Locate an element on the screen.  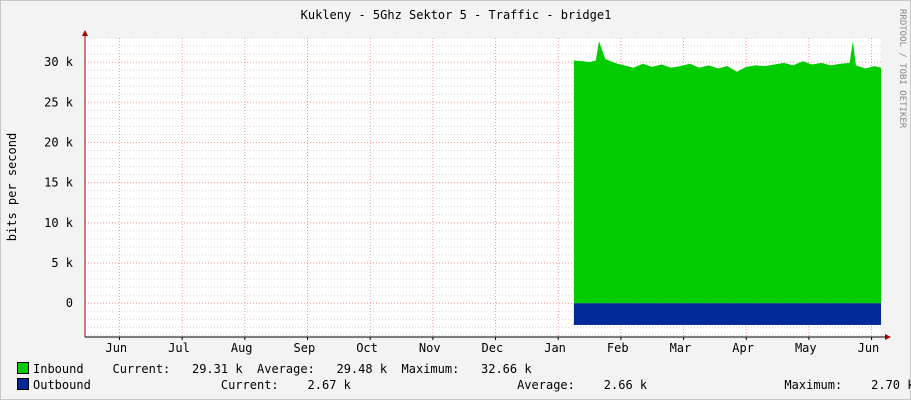
y-tick-label: 25 k is located at coordinates (59, 102).